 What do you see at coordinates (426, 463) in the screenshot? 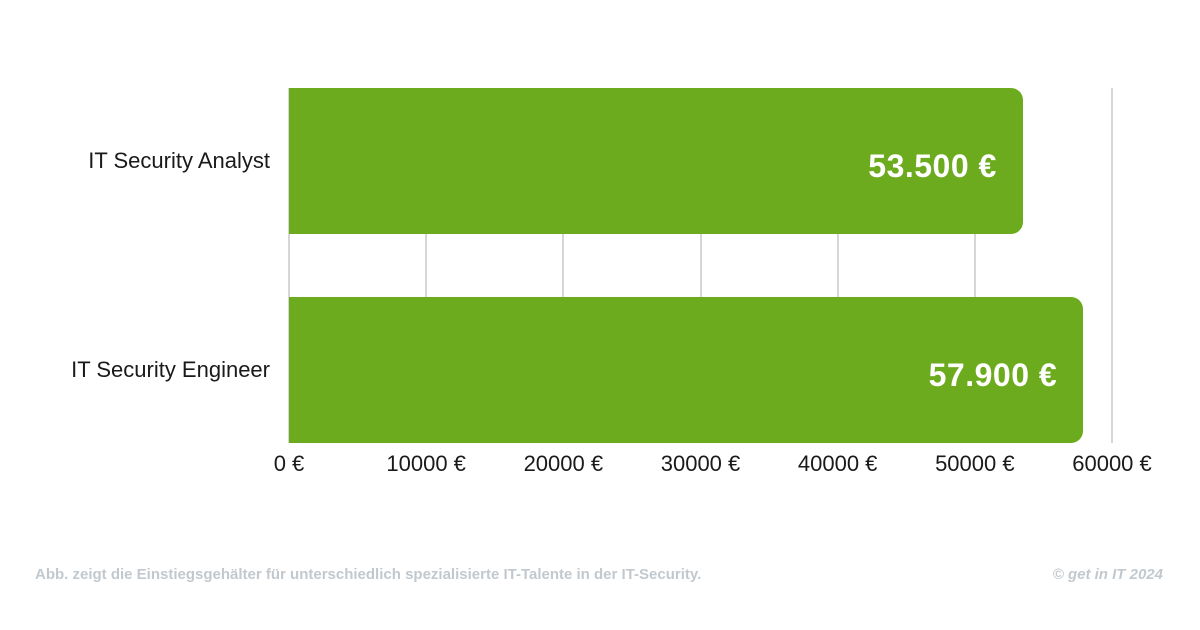
I see `x-tick-label: 10000 €` at bounding box center [426, 463].